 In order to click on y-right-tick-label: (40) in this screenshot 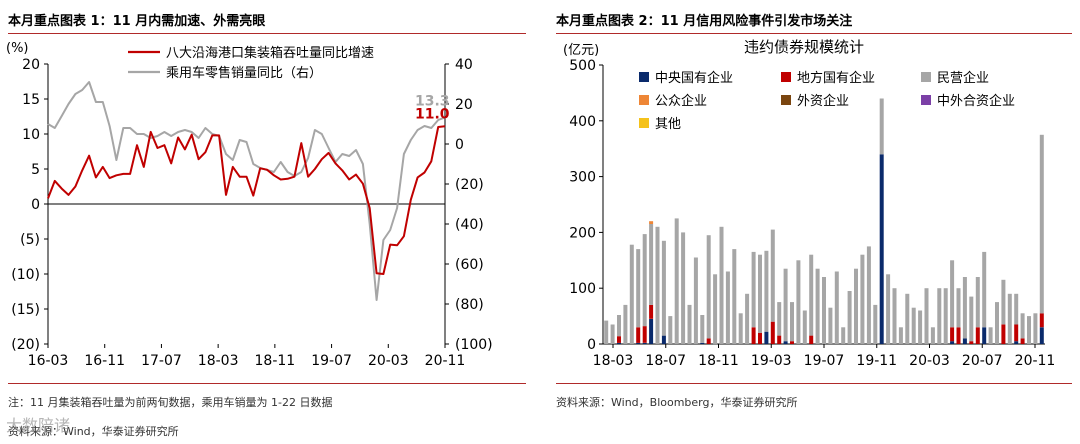, I will do `click(469, 225)`.